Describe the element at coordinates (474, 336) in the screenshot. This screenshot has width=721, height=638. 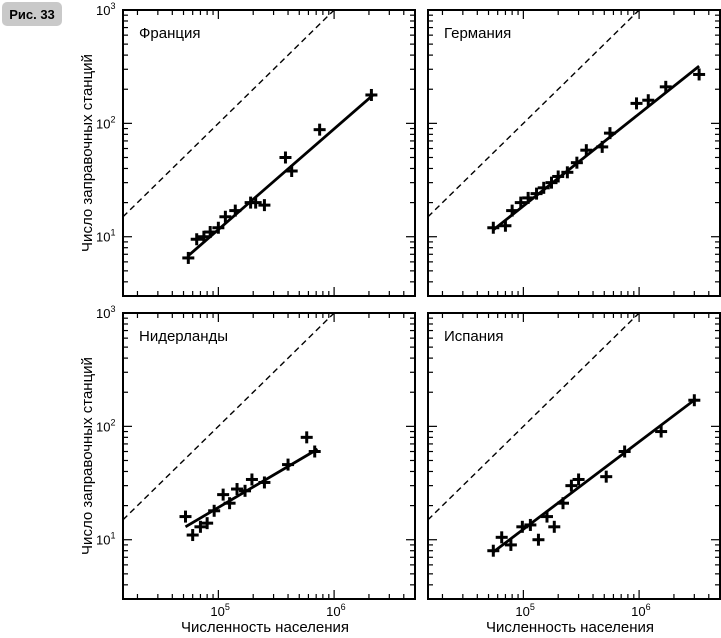
I see `panel-title: Испания` at that location.